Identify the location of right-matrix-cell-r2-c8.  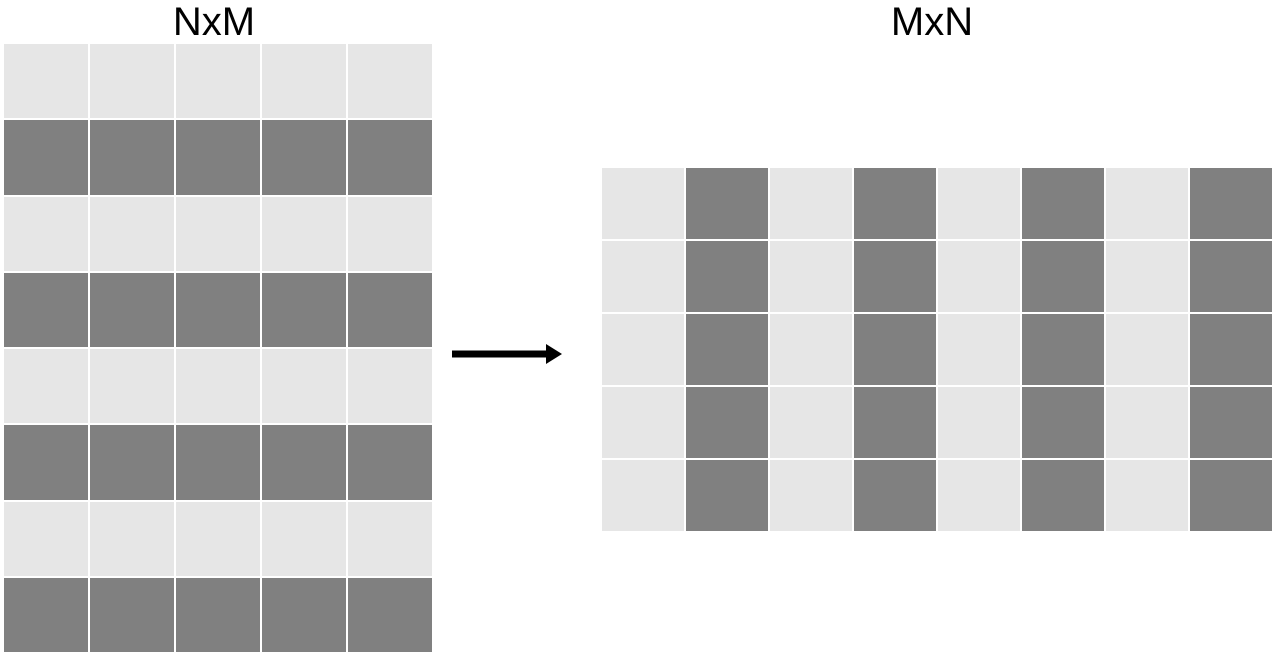
(1231, 276).